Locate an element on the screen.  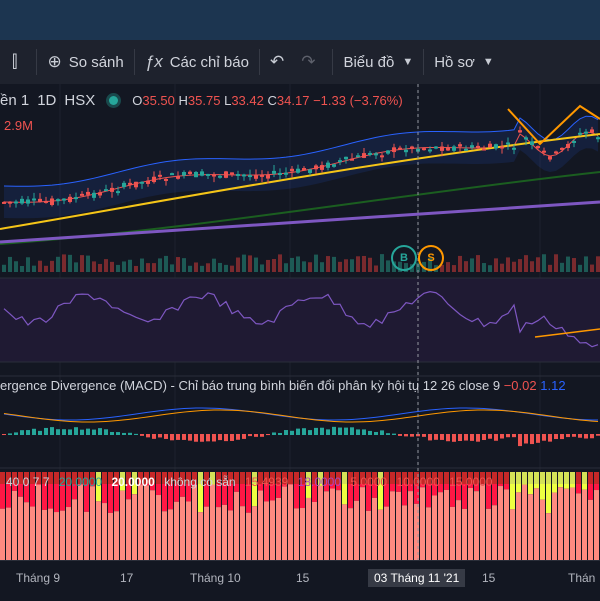
chart-menu-button: Biểu đồ ▼ is located at coordinates (378, 62).